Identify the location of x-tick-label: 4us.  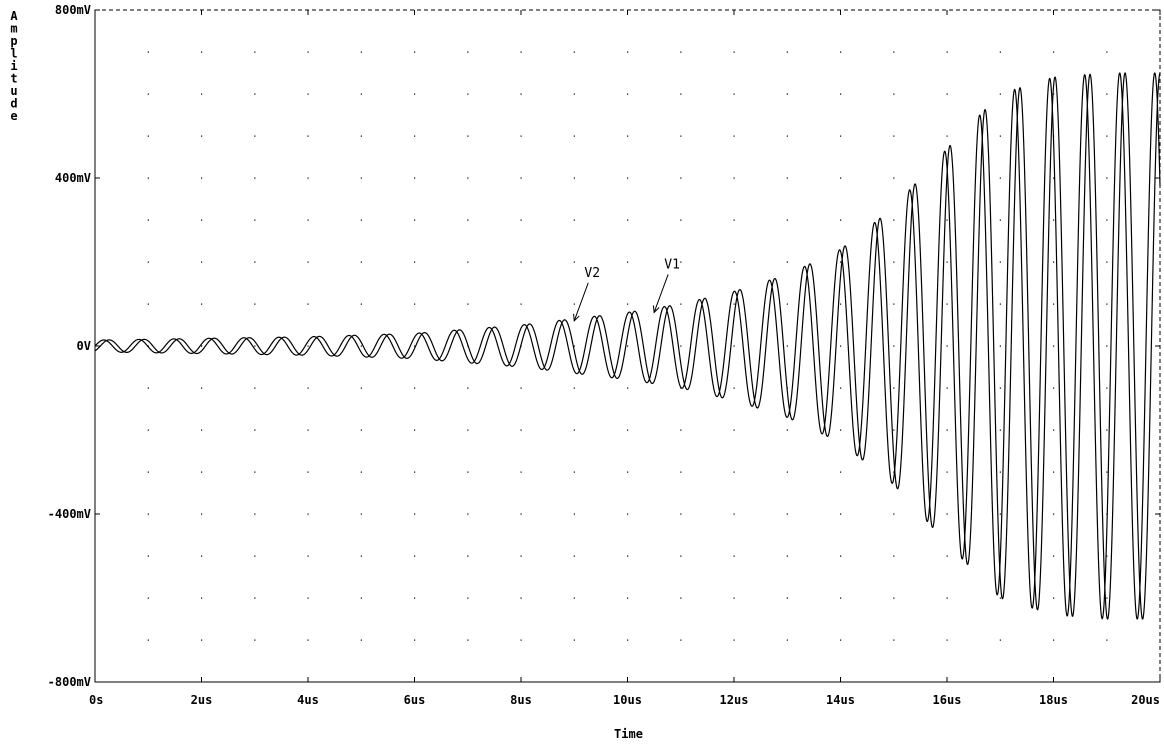
(308, 700).